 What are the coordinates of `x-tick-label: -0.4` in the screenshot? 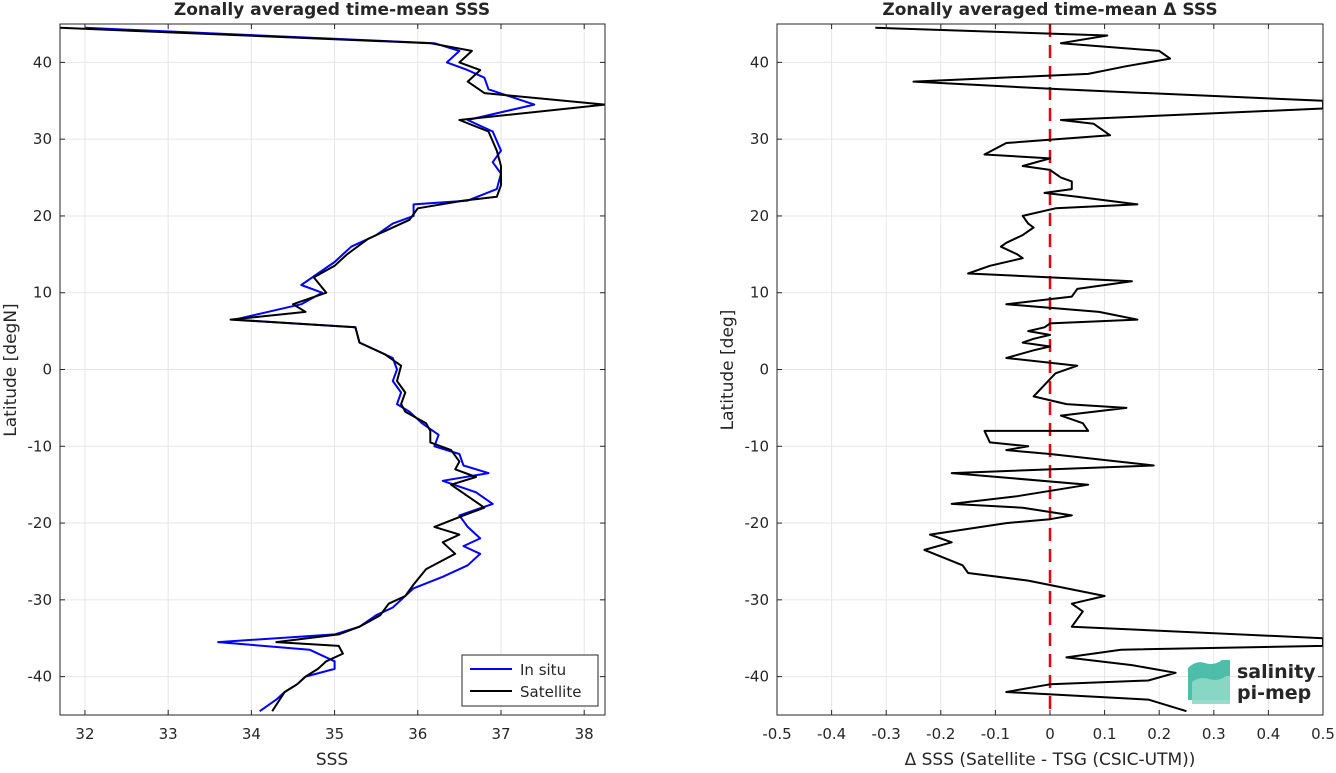 It's located at (831, 734).